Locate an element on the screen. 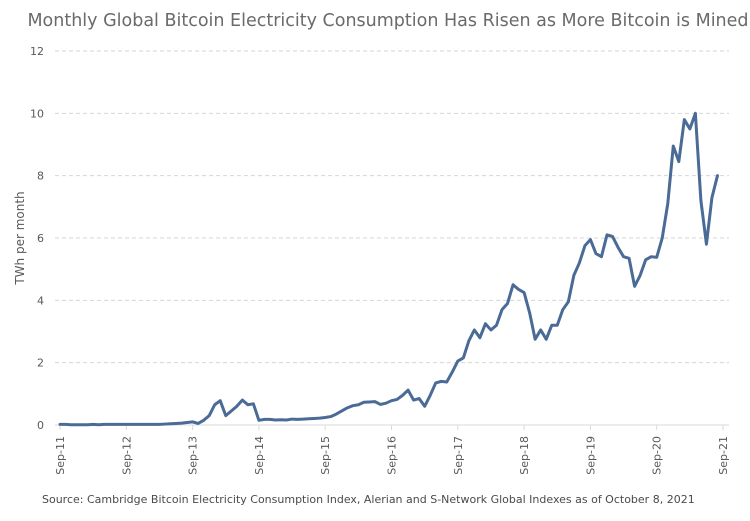  y-tick-label: 12 is located at coordinates (37, 51).